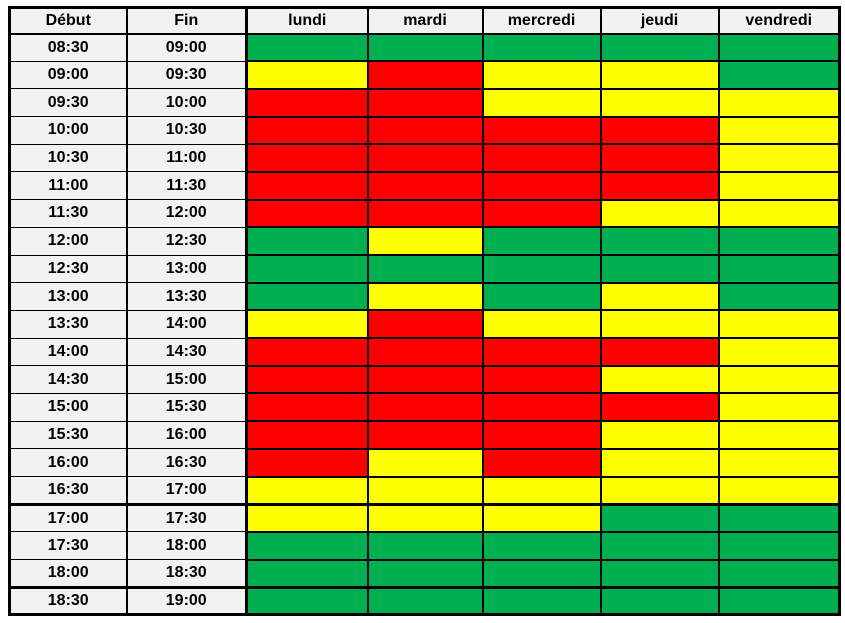  I want to click on end-time-cell: 11:00, so click(186, 158).